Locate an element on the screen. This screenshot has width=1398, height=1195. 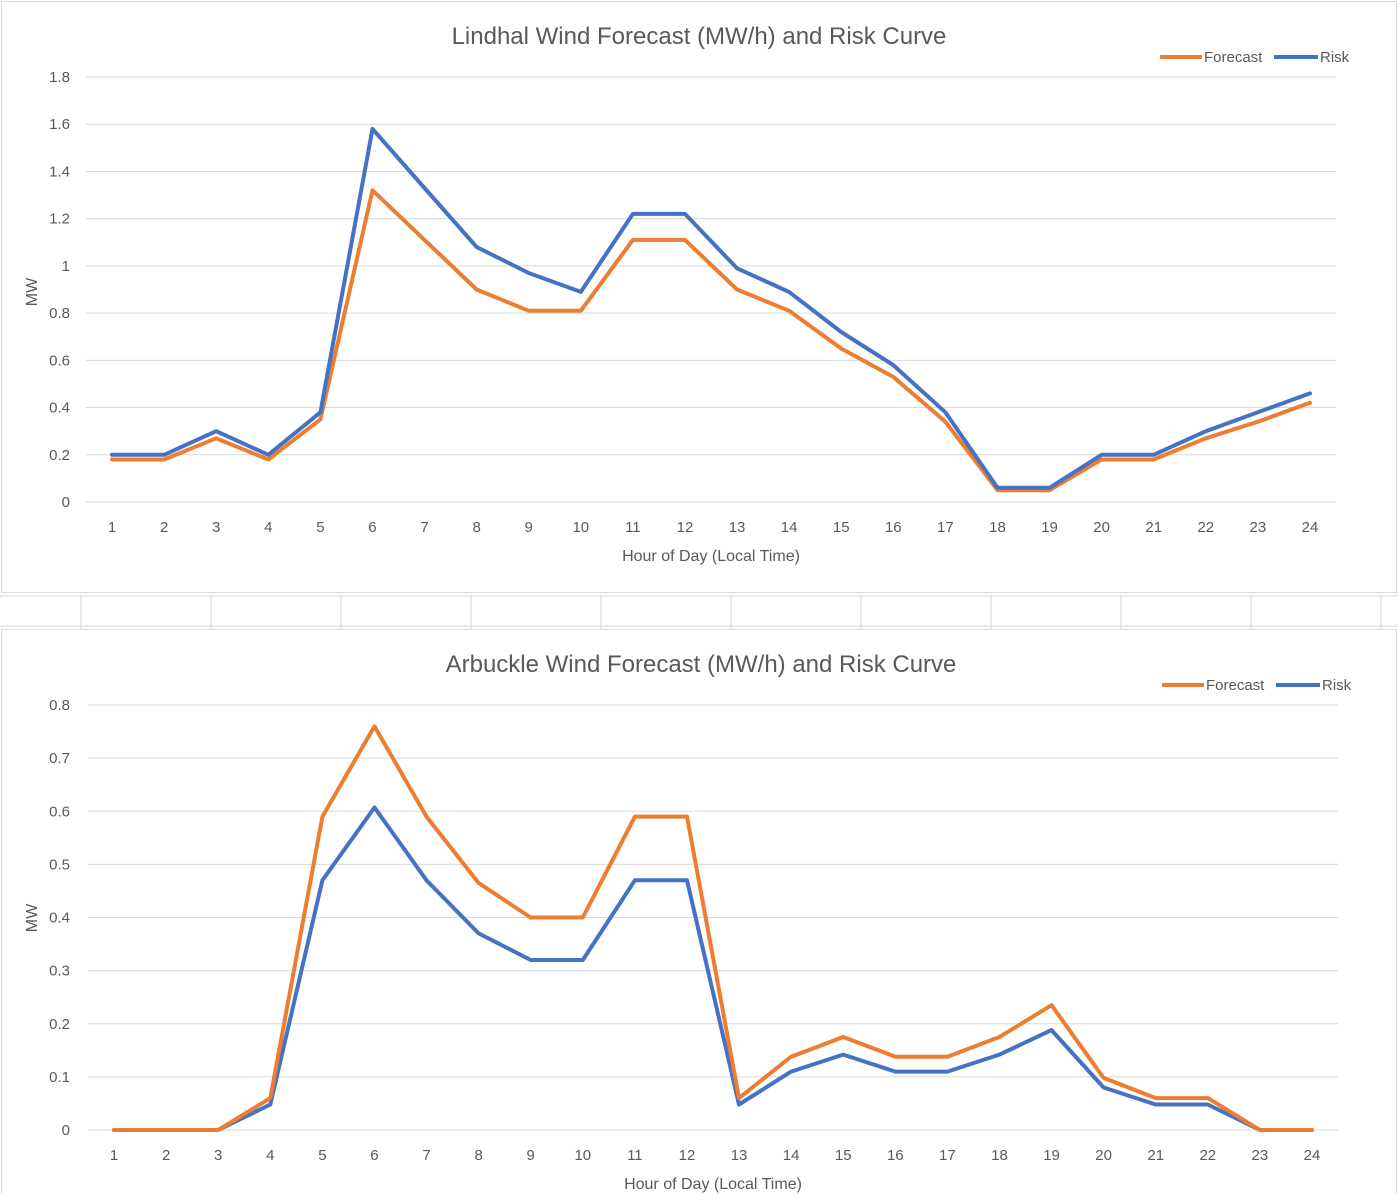
y-tick-label: 1.2 is located at coordinates (59, 219).